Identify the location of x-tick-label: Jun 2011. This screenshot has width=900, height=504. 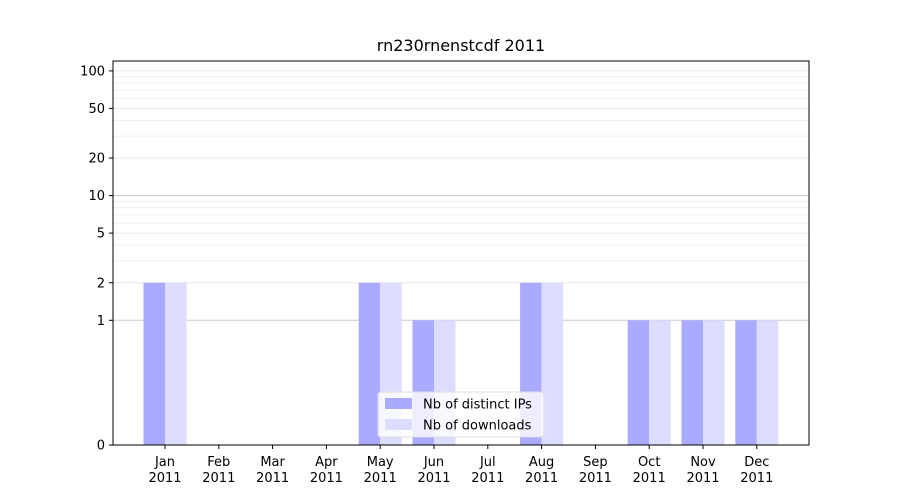
(433, 470).